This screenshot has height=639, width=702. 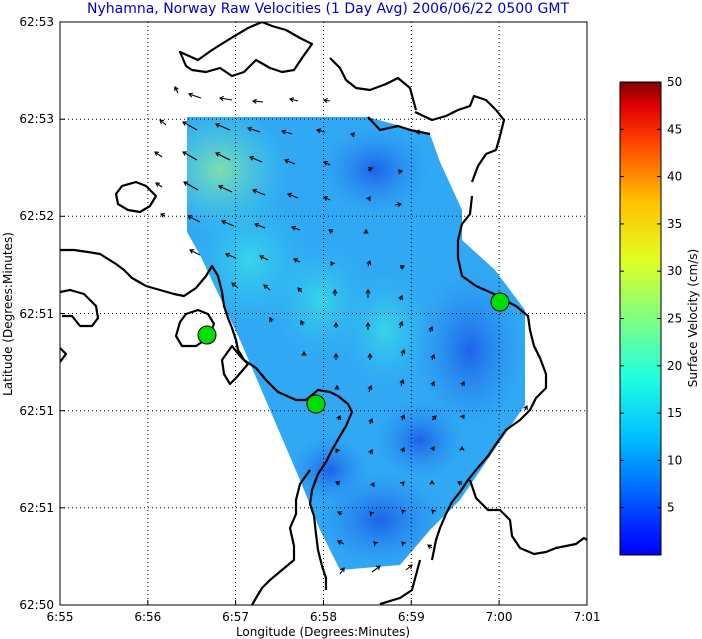 What do you see at coordinates (674, 224) in the screenshot?
I see `colorbar-tick-label: 35` at bounding box center [674, 224].